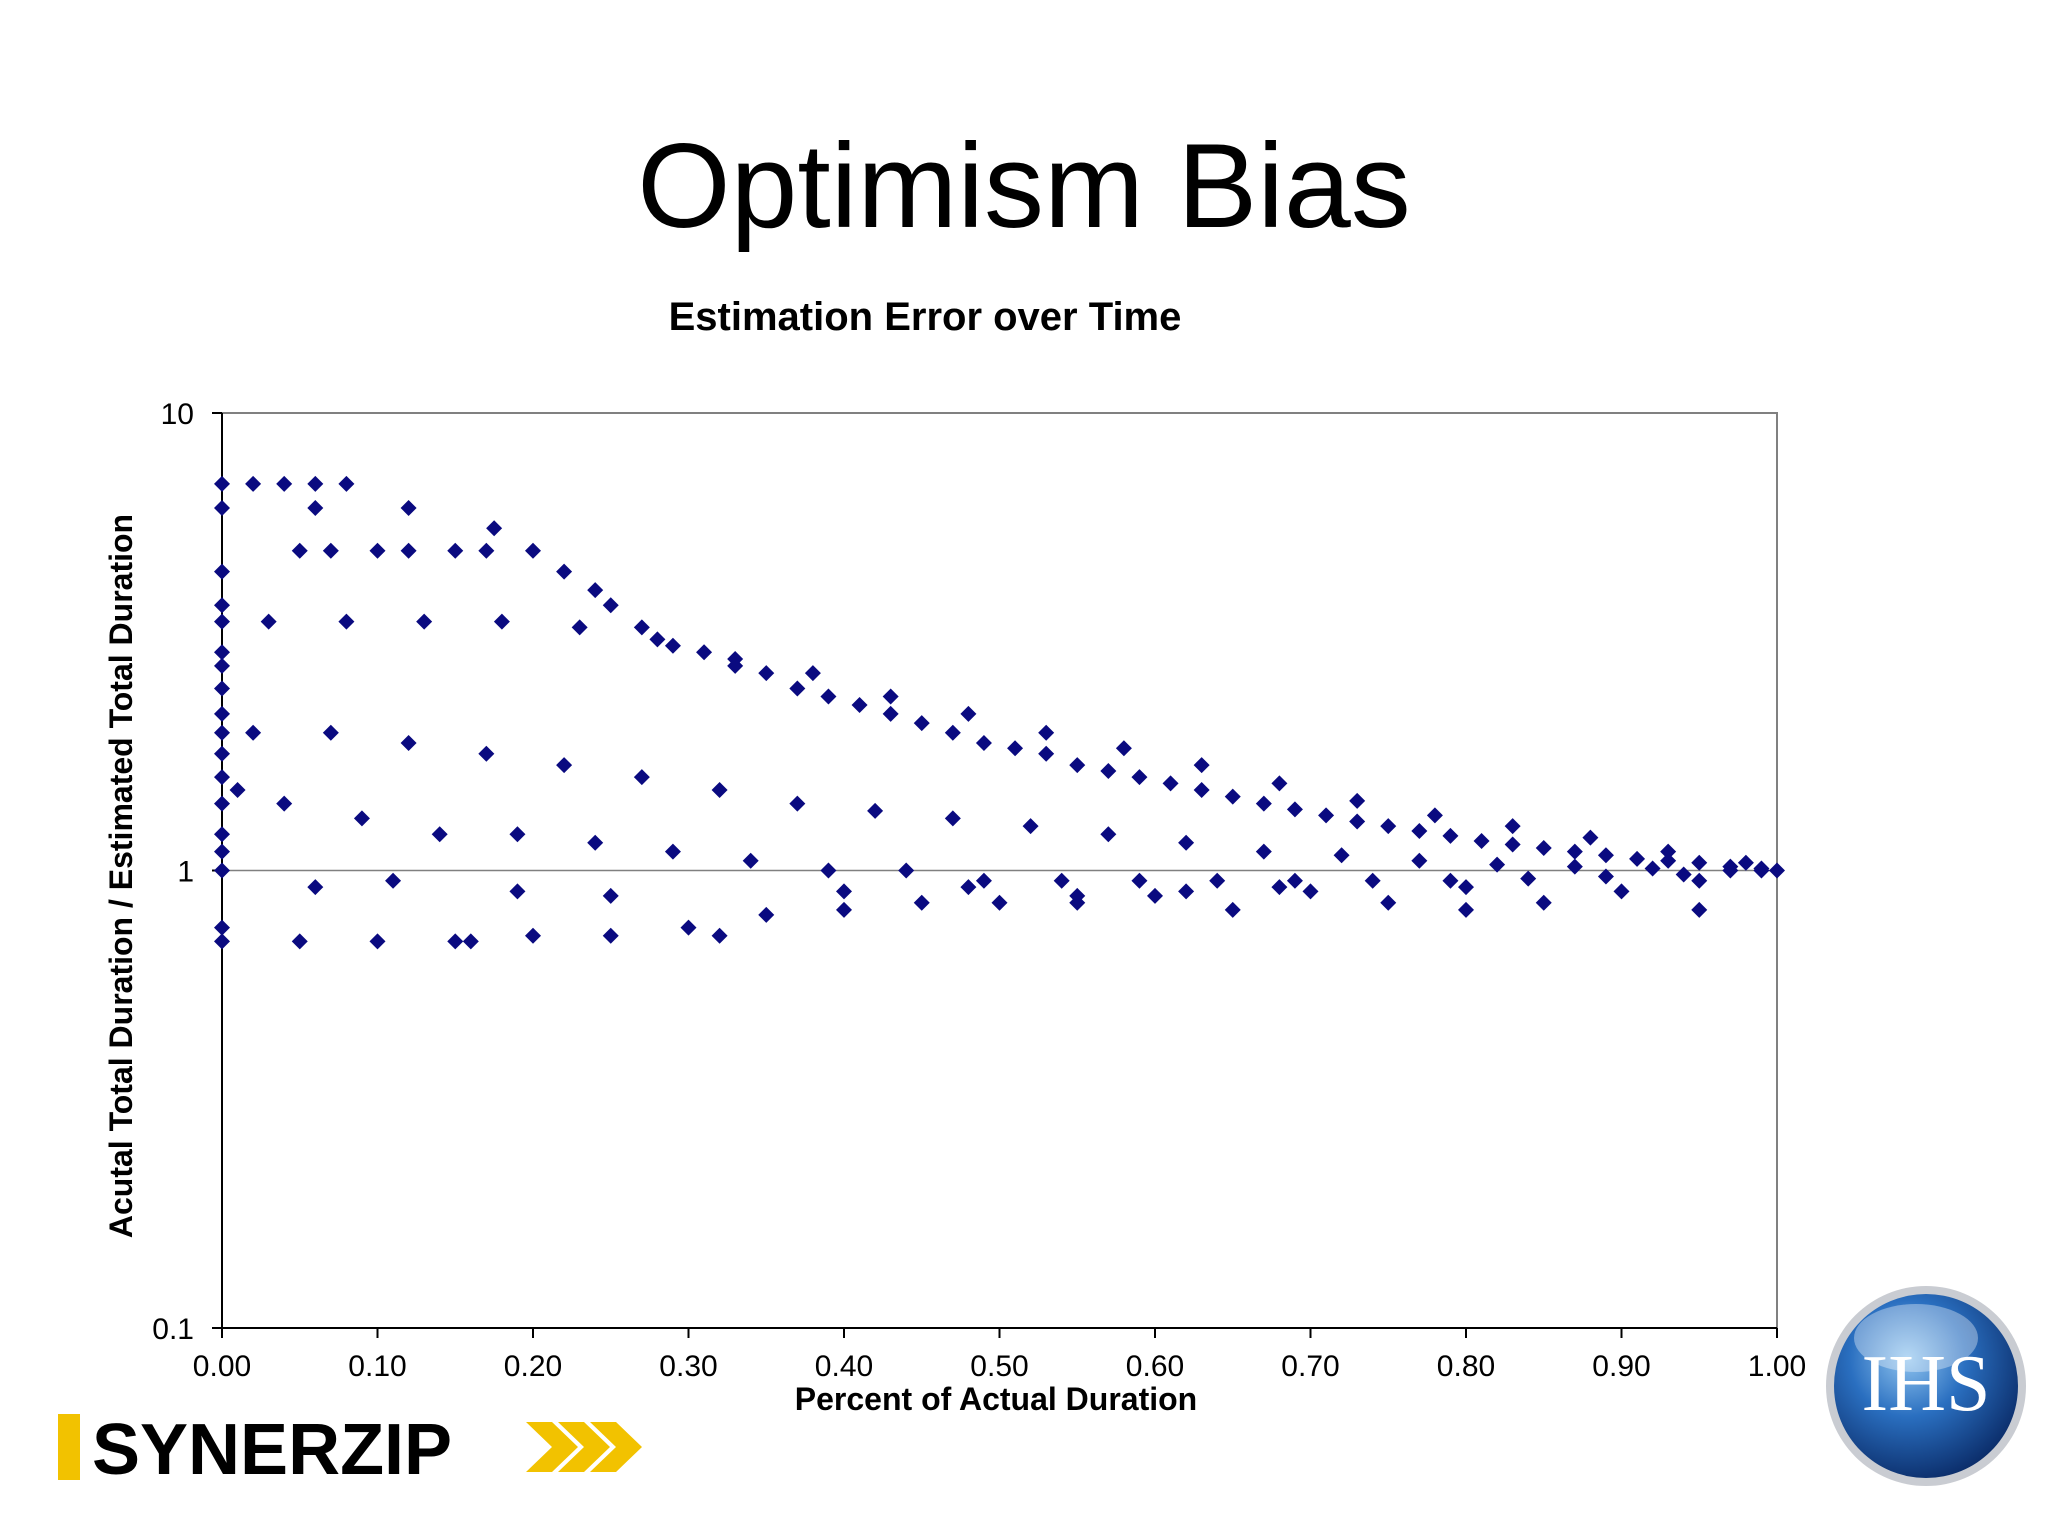 The width and height of the screenshot is (2048, 1536). Describe the element at coordinates (1621, 1366) in the screenshot. I see `x-tick-label: 0.90` at that location.